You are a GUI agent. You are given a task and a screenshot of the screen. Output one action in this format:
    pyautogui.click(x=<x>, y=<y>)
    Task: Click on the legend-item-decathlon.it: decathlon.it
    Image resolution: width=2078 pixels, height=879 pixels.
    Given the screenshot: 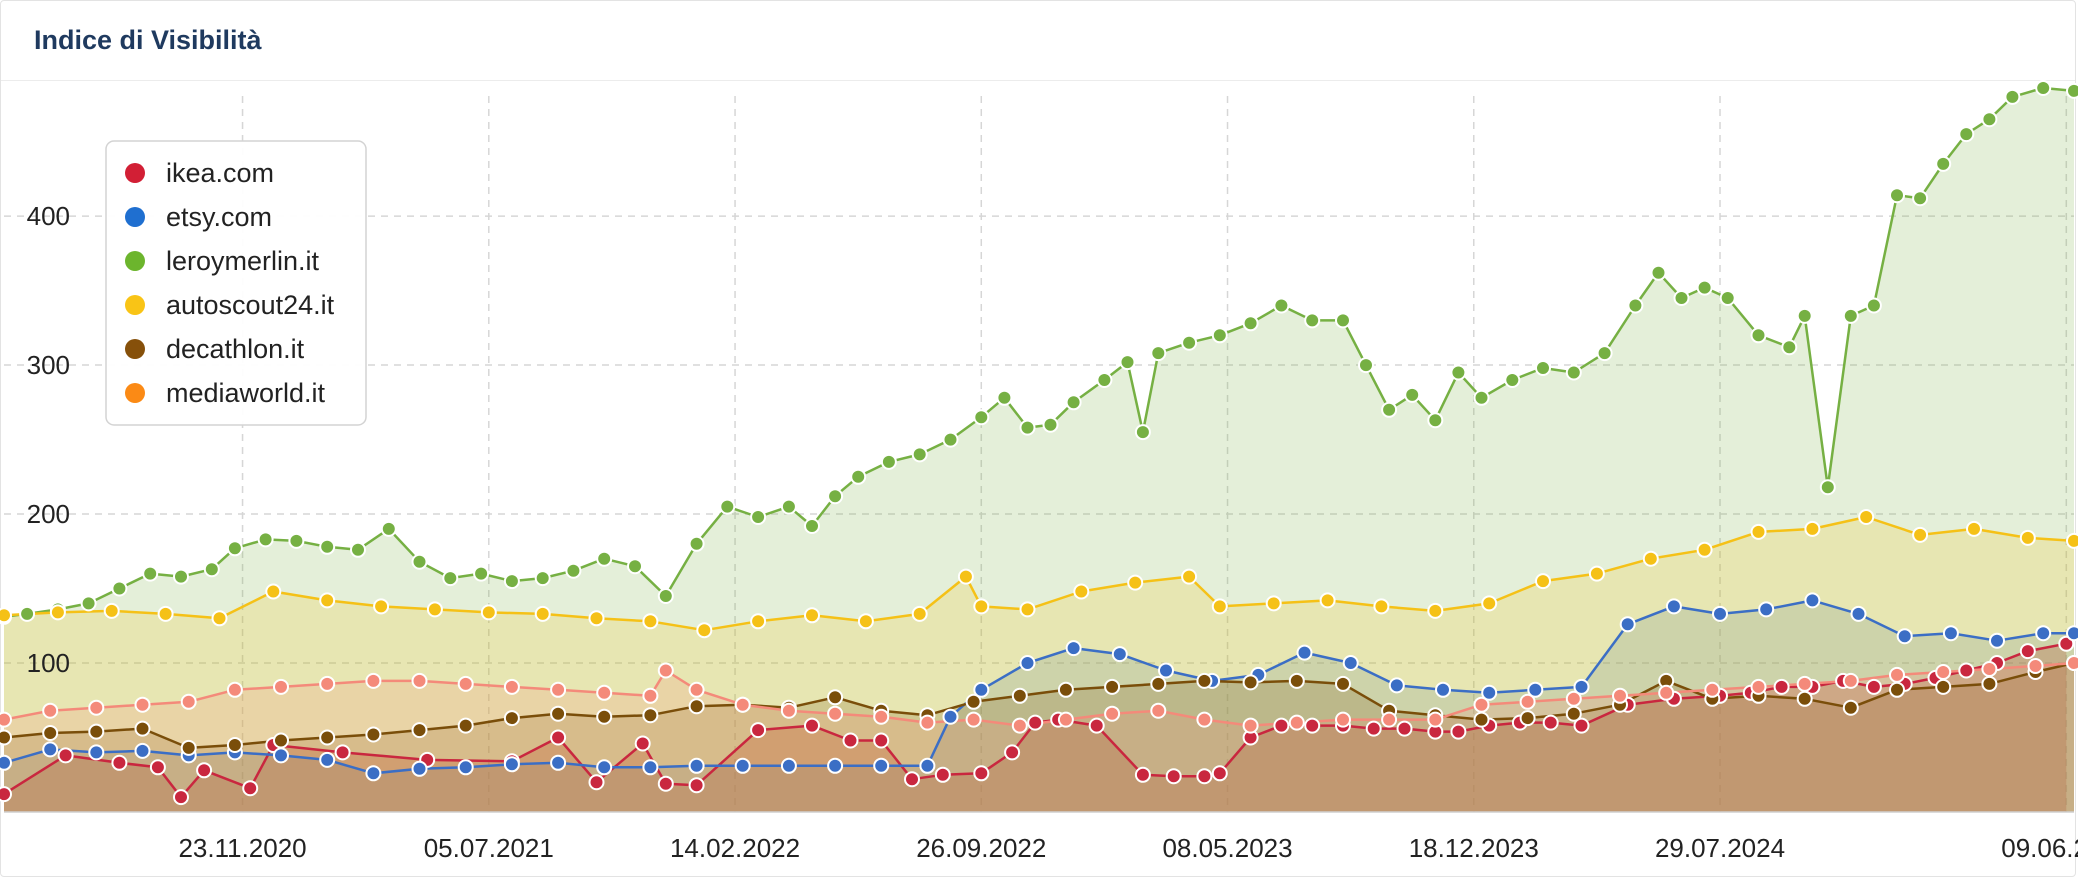 What is the action you would take?
    pyautogui.click(x=215, y=349)
    